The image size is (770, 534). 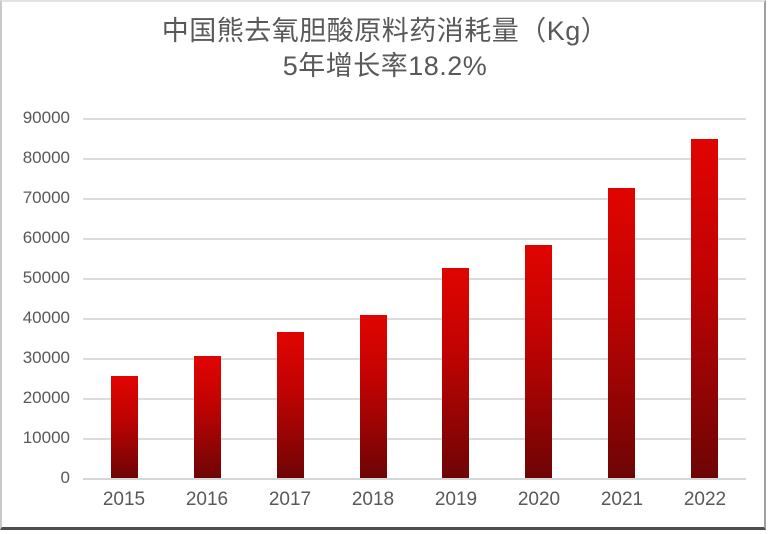 I want to click on y-tick-label: 90000, so click(x=46, y=117).